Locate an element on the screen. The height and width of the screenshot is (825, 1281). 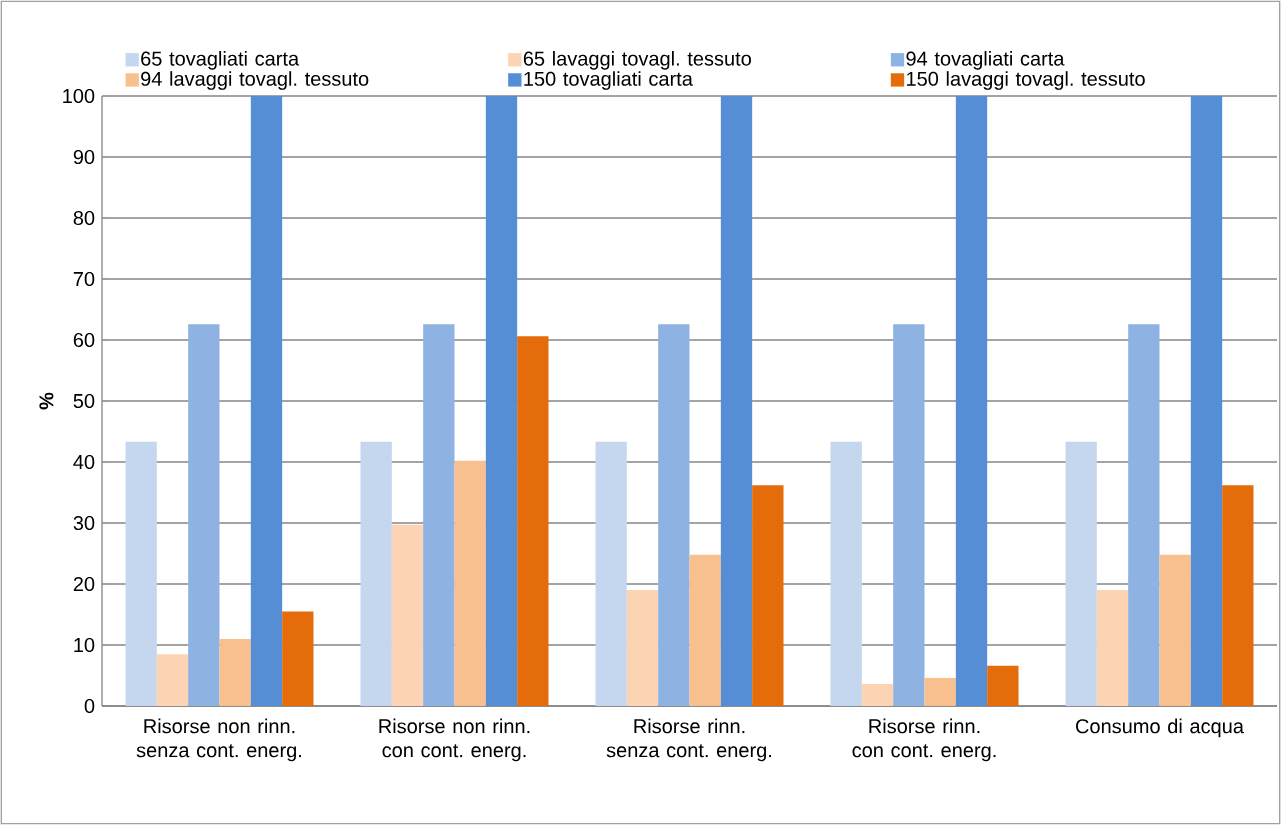
x-tick-label: Risorse rinn. con cont. energ. is located at coordinates (924, 740).